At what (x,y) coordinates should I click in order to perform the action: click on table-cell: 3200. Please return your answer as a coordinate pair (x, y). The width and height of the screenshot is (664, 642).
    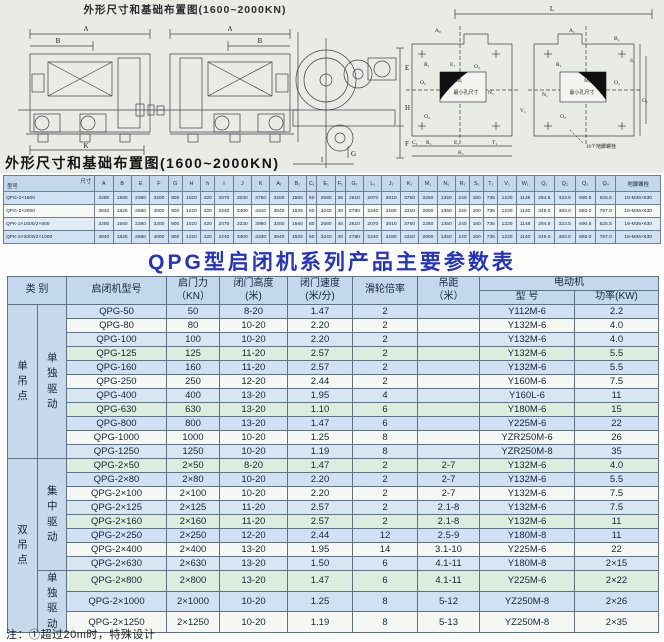
    Looking at the image, I should click on (159, 198).